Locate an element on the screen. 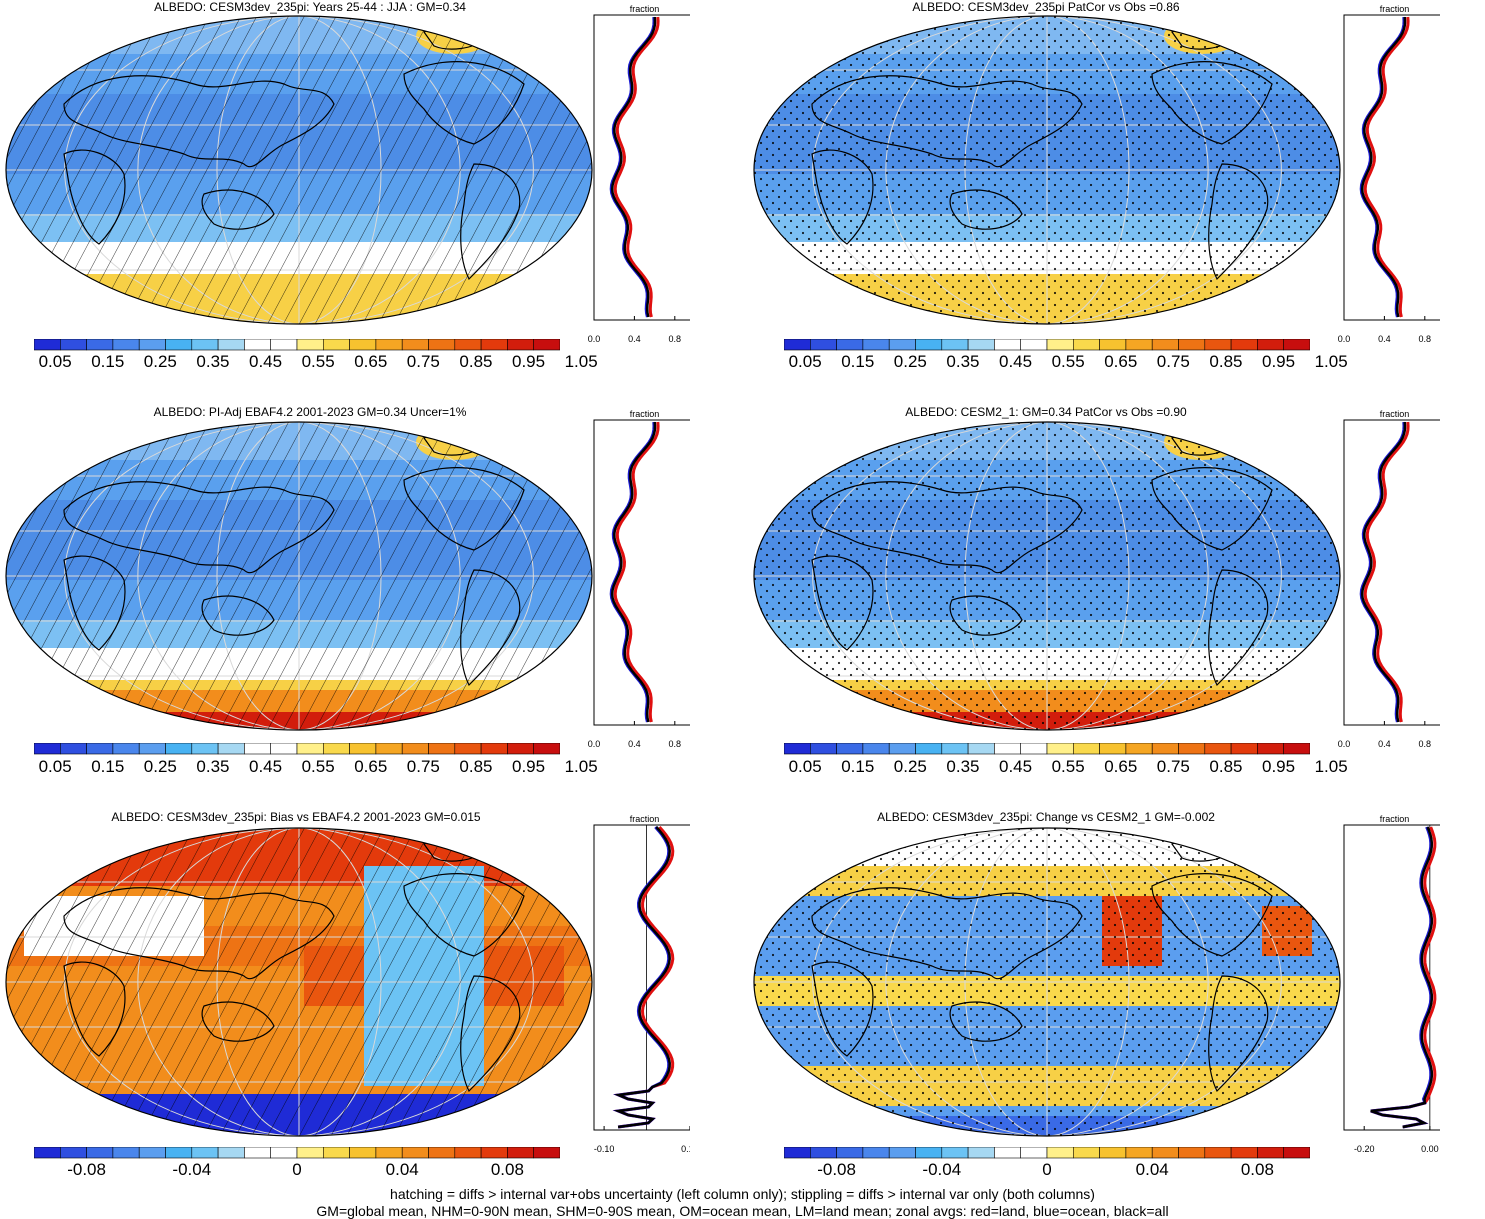 The width and height of the screenshot is (1485, 1219). zonal-x-tick-label: -0.10 is located at coordinates (604, 1149).